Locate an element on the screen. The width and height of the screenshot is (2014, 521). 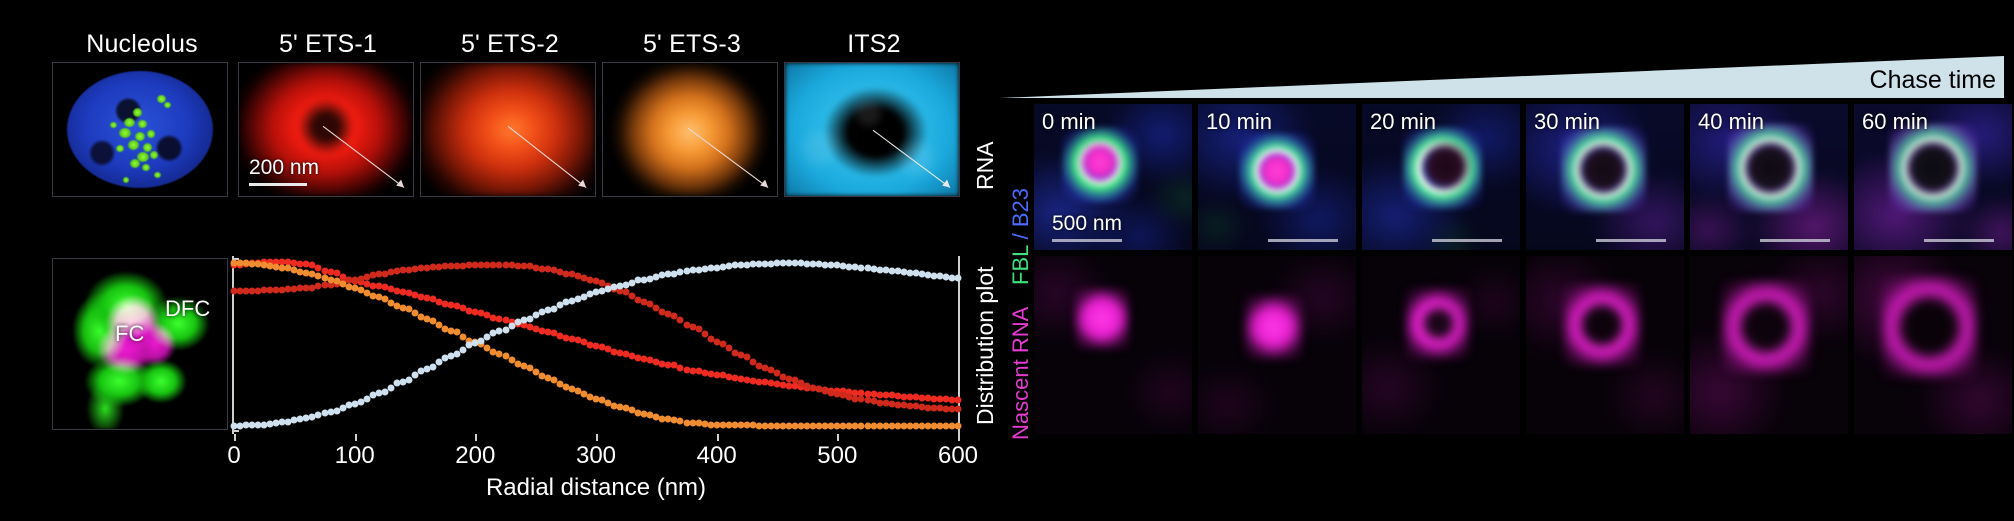
image-panel-ets3 is located at coordinates (690, 129).